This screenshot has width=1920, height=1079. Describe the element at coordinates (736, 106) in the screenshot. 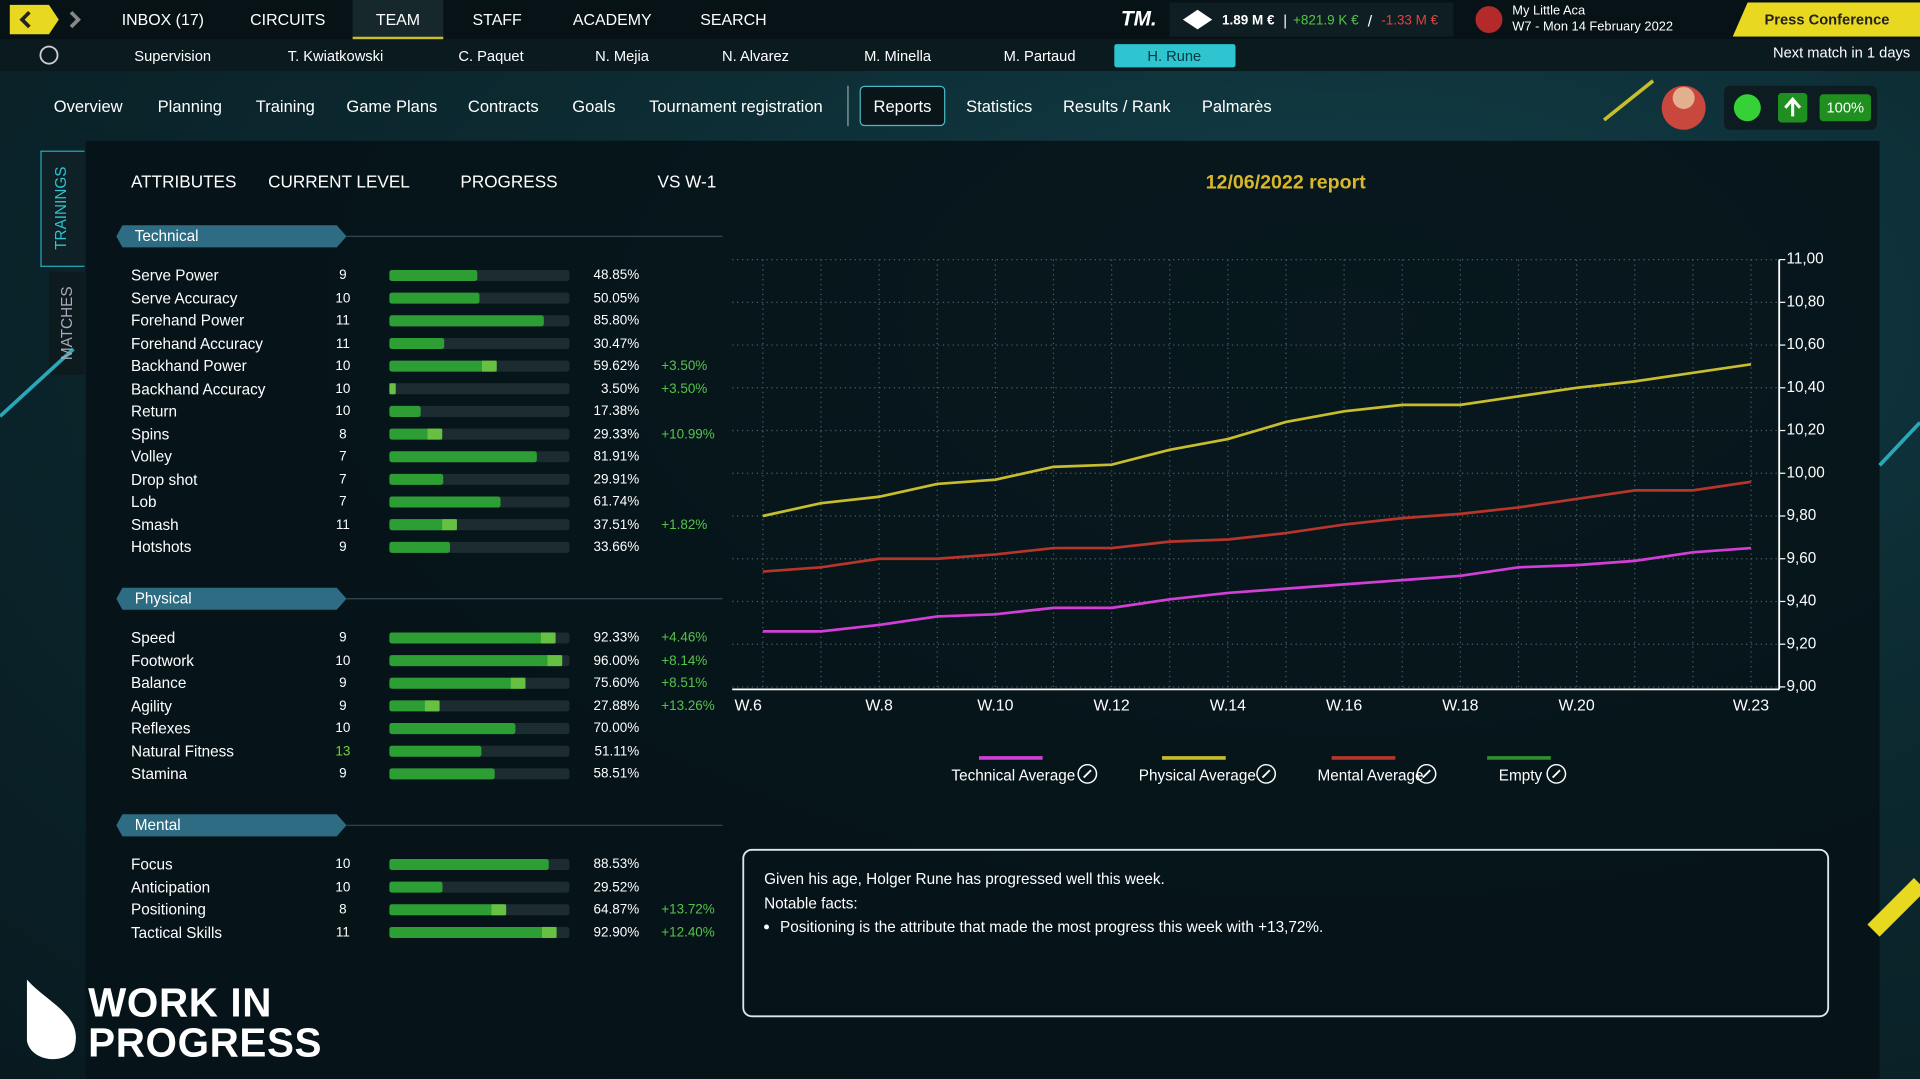

I see `tab: Tournament registration` at that location.